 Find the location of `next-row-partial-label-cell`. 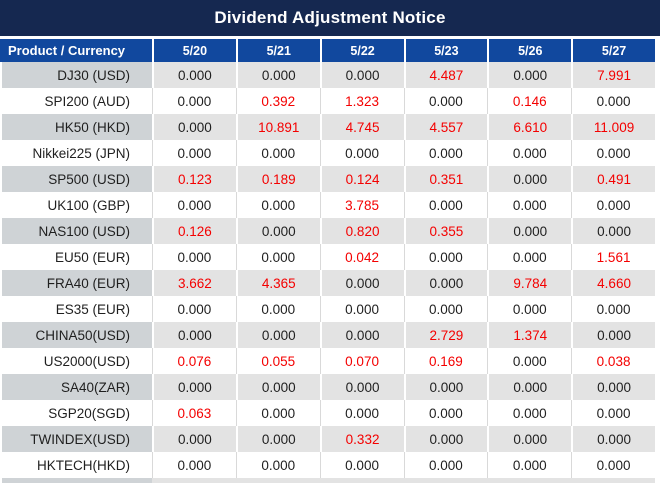

next-row-partial-label-cell is located at coordinates (77, 480).